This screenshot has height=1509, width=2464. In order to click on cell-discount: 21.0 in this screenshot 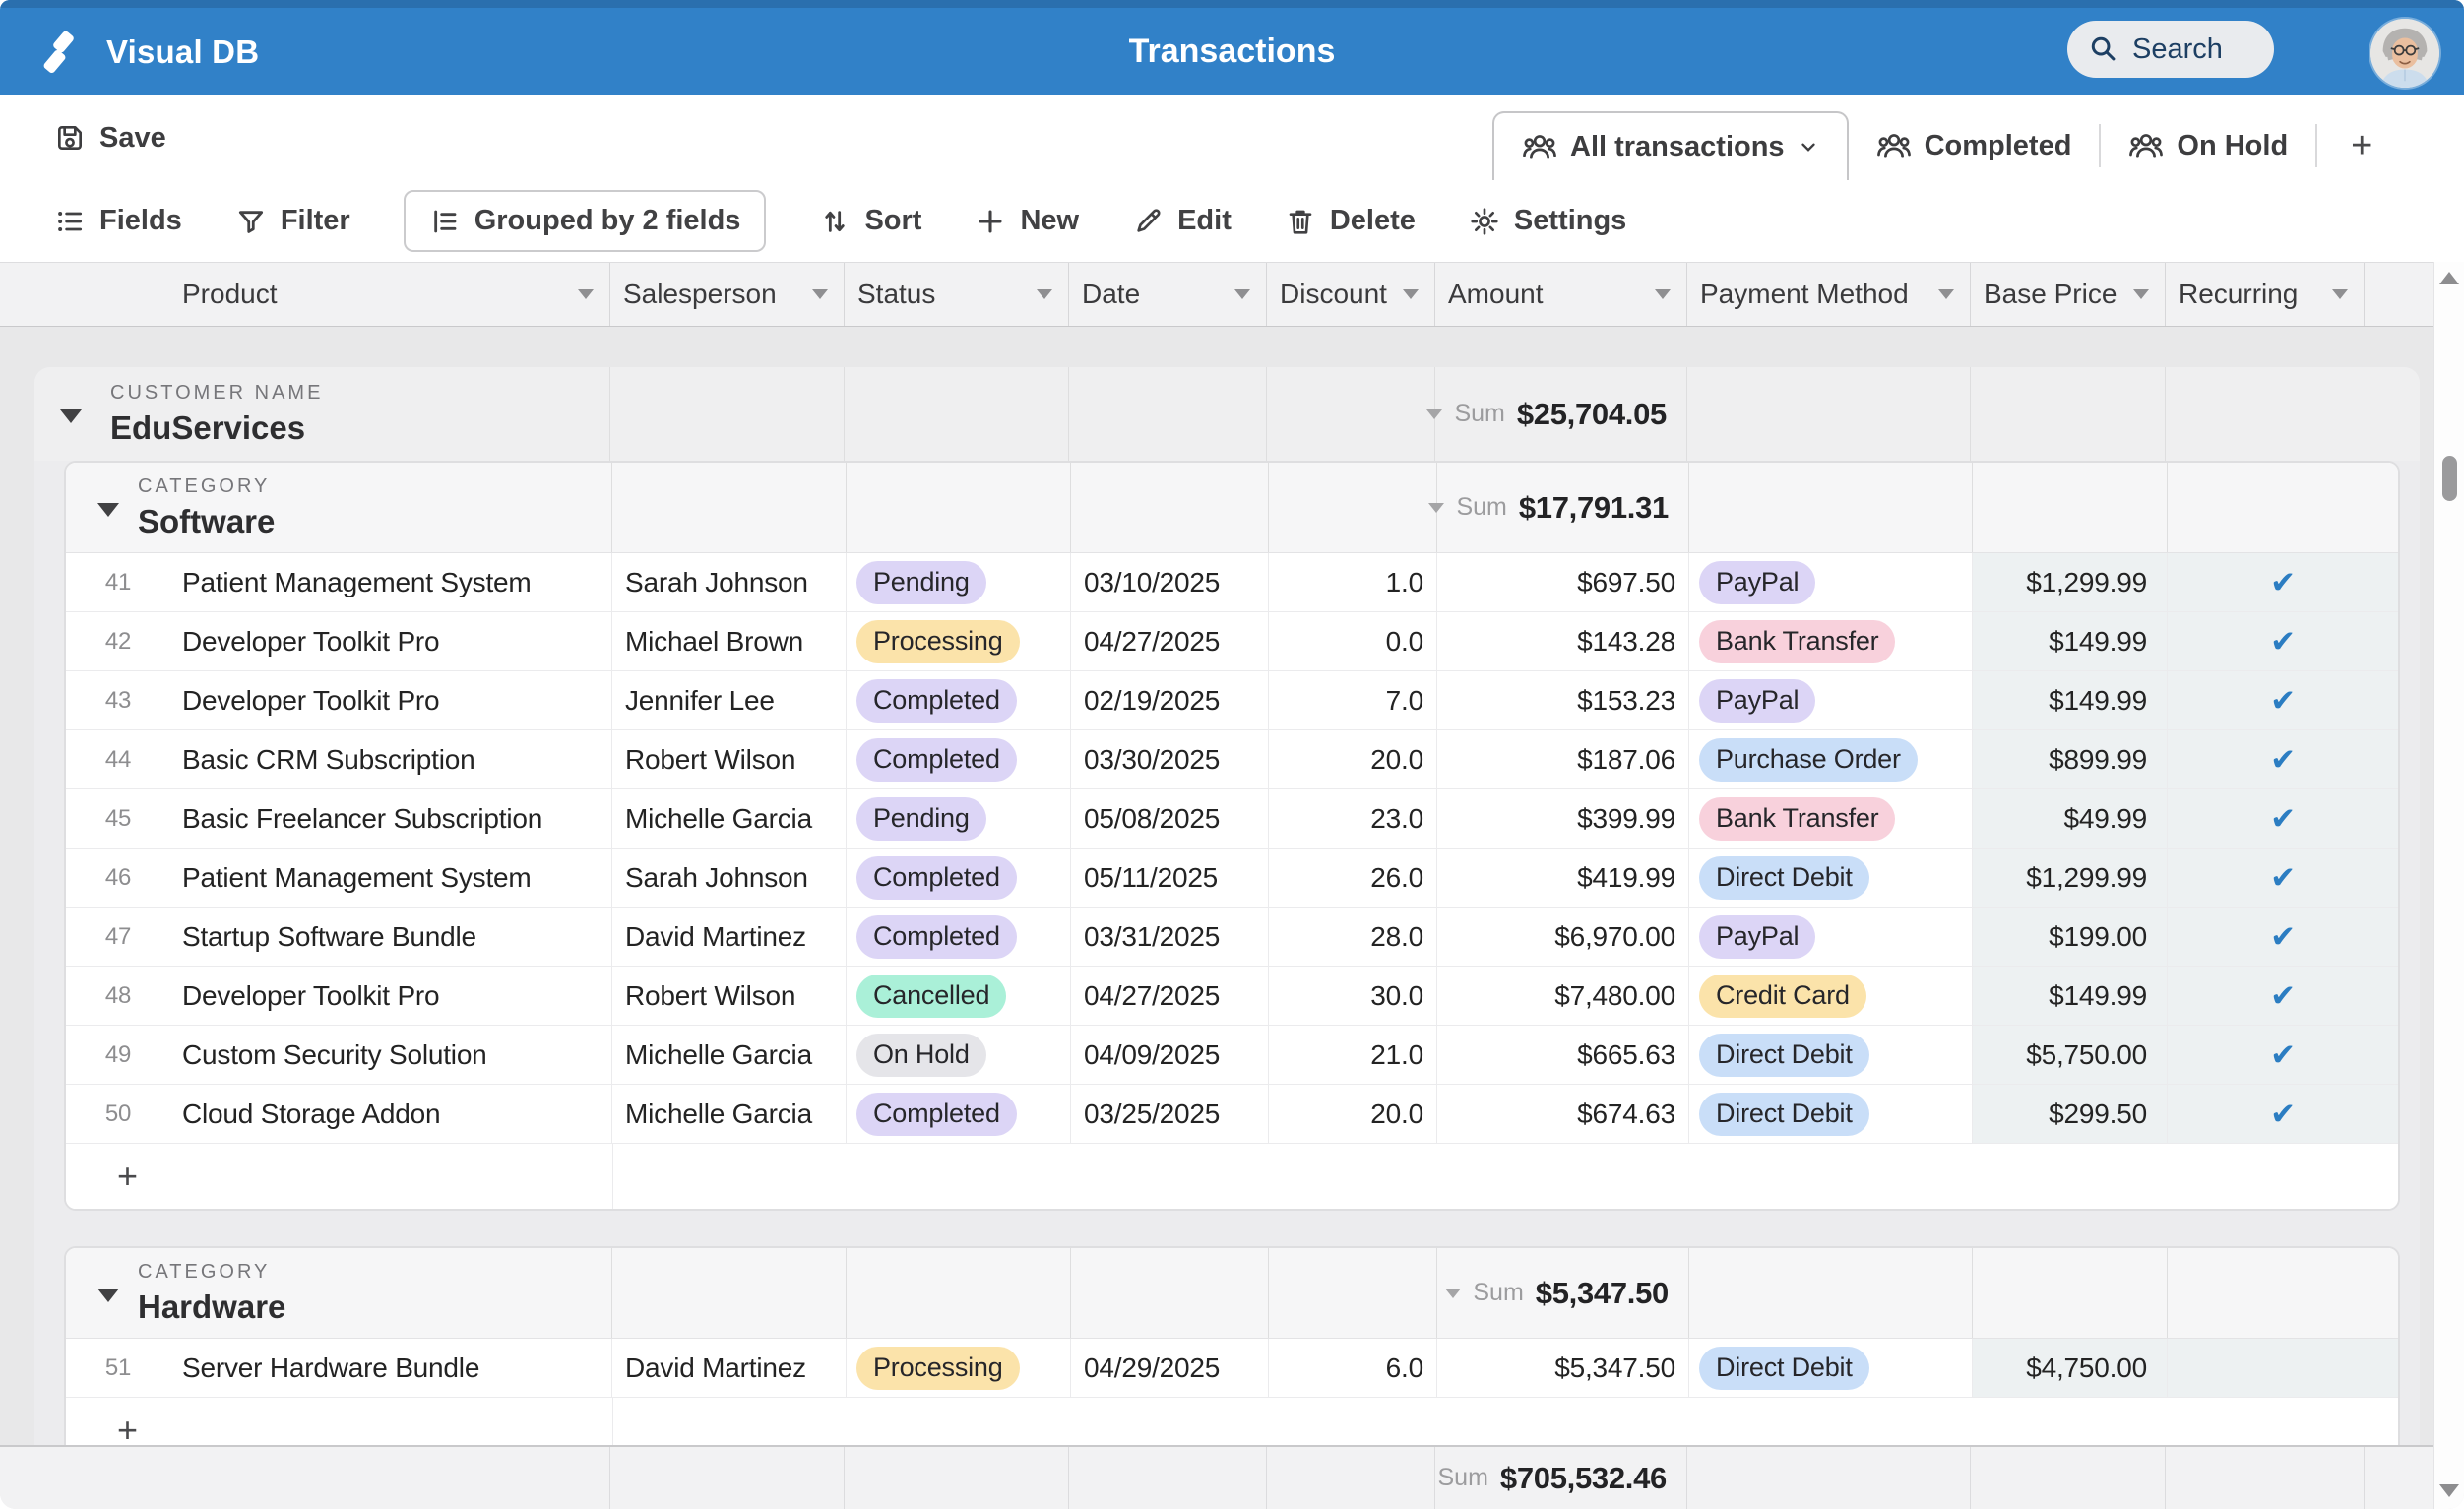, I will do `click(1353, 1055)`.